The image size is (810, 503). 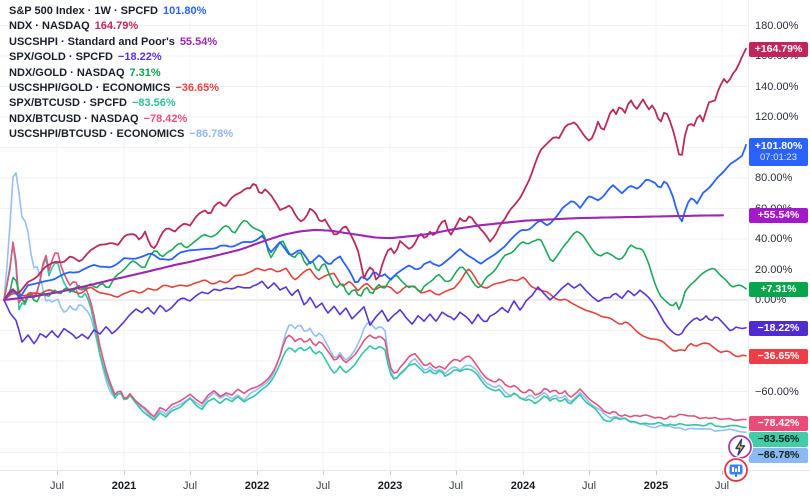 I want to click on legend-row-spxgold: SPX/GOLD · SPCFD −18.22%, so click(x=121, y=58).